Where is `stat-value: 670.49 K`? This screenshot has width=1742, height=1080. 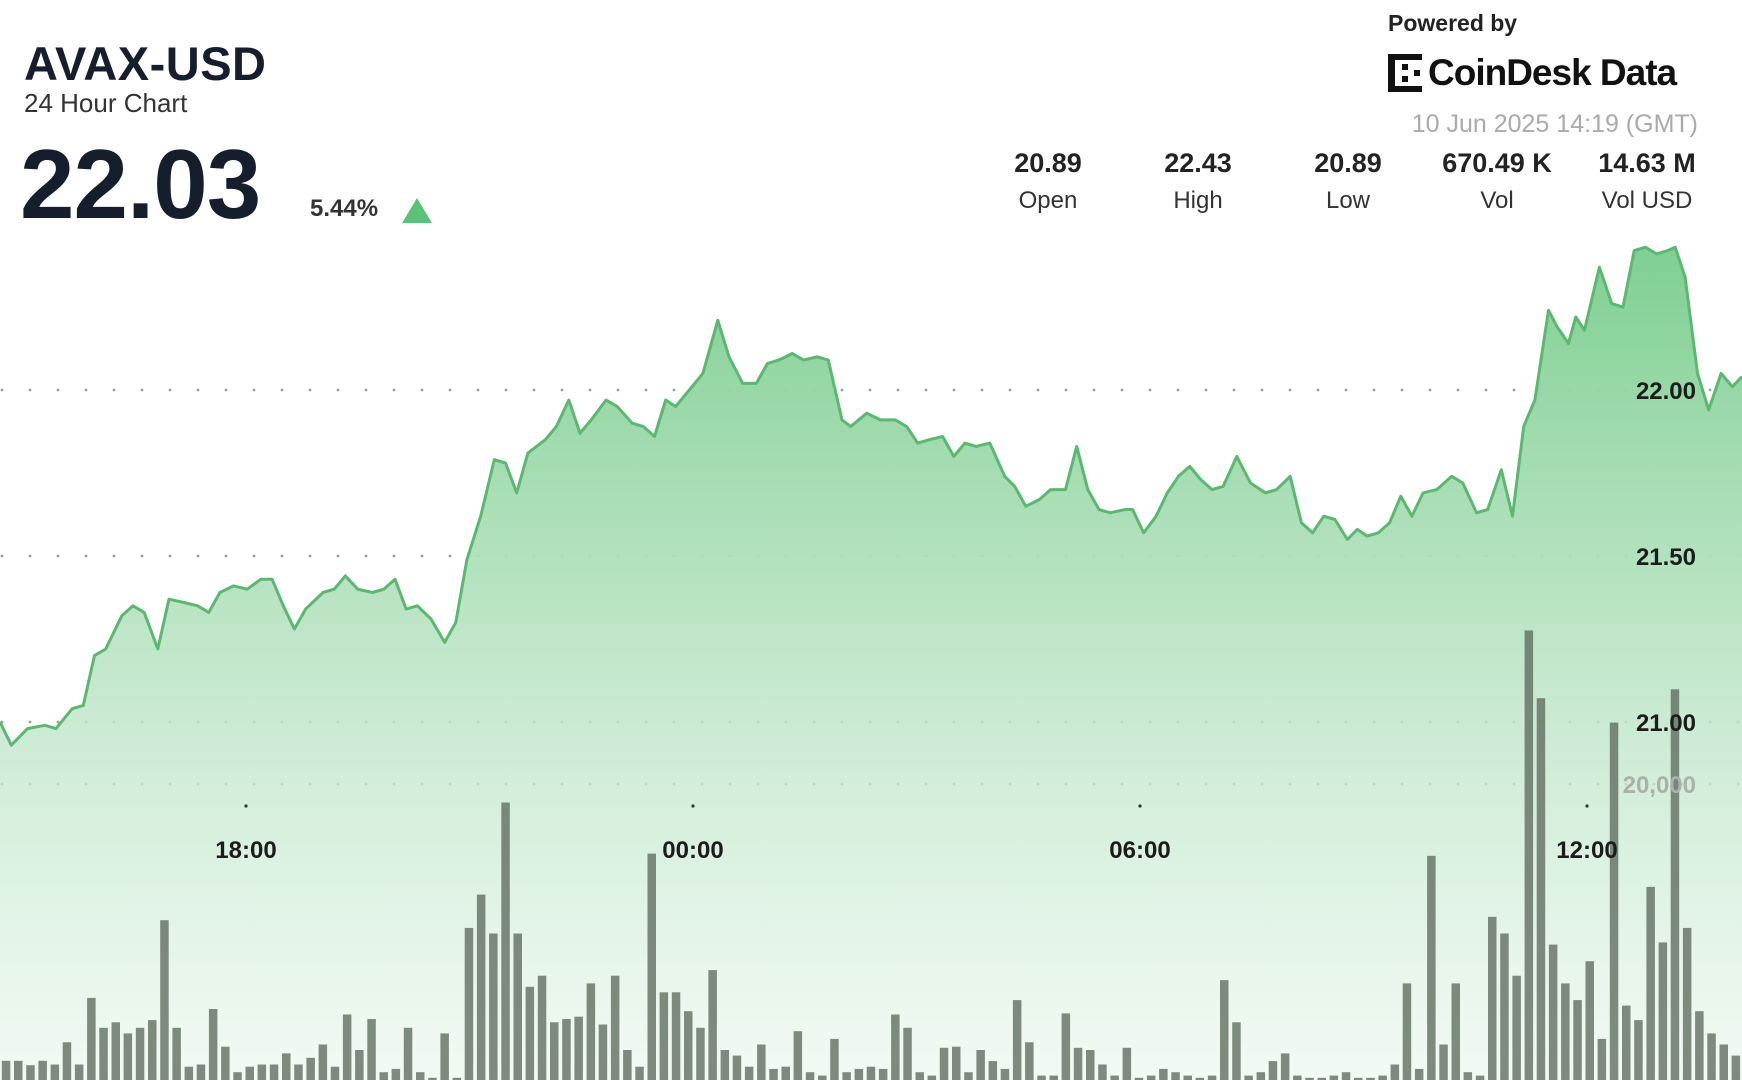
stat-value: 670.49 K is located at coordinates (1497, 163).